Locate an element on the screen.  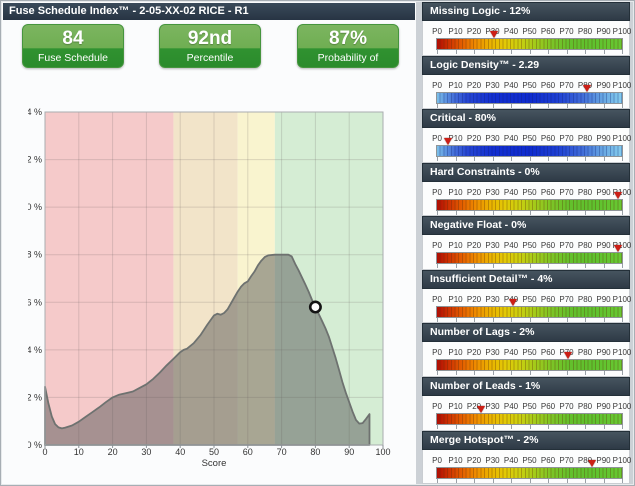
x-axis-tick-label: 10 is located at coordinates (79, 452).